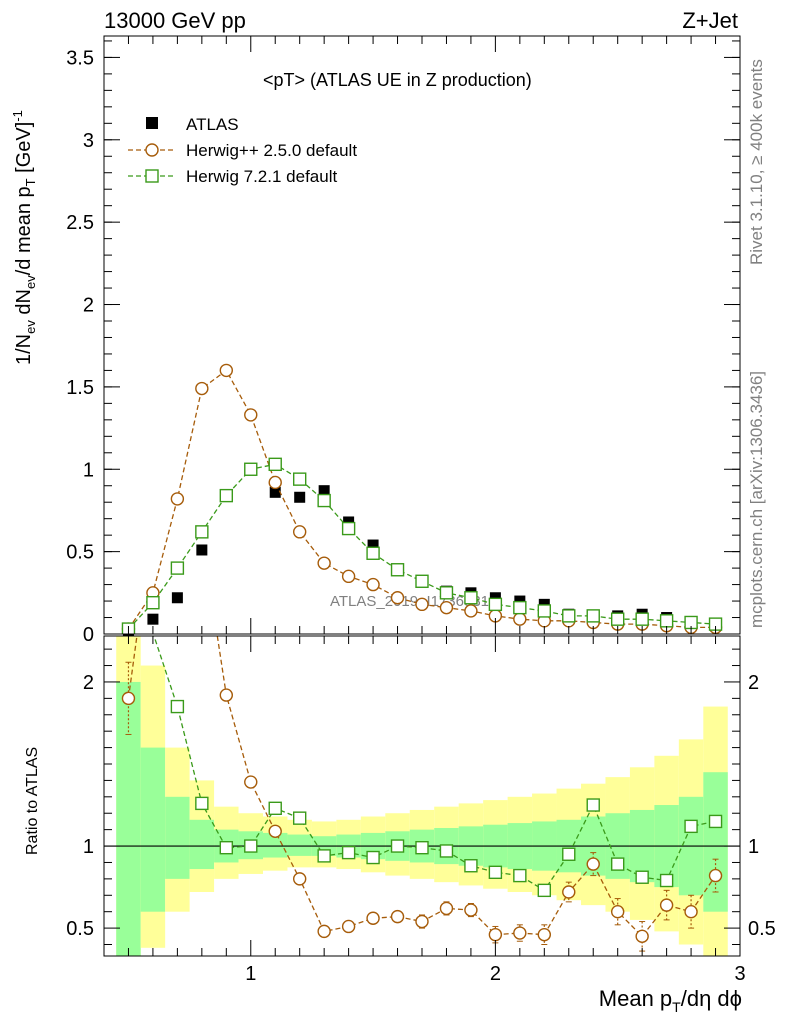  I want to click on legend-atlas-label: ATLAS, so click(212, 124).